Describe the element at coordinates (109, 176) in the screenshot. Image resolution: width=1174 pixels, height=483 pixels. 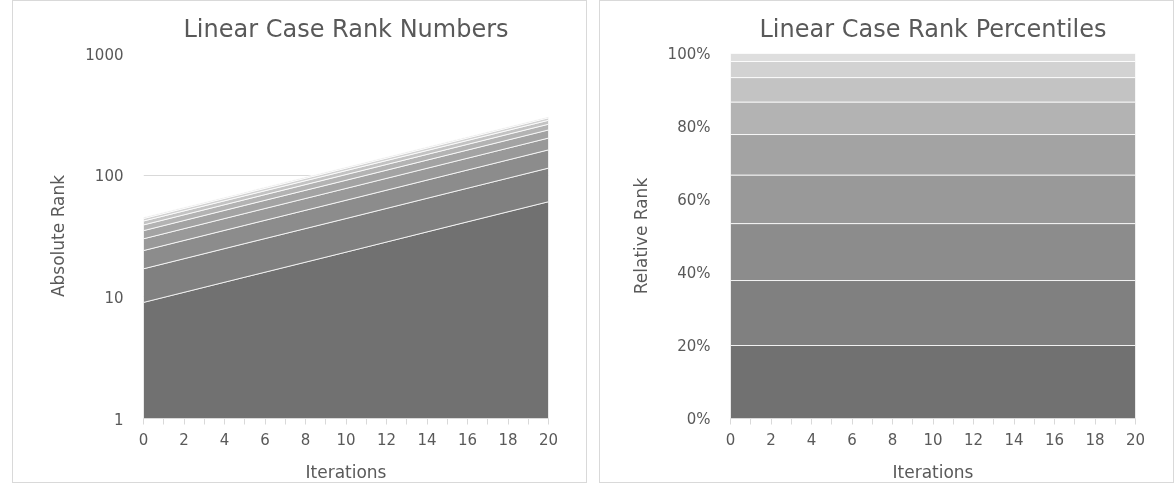
I see `y-tick-label: 100` at that location.